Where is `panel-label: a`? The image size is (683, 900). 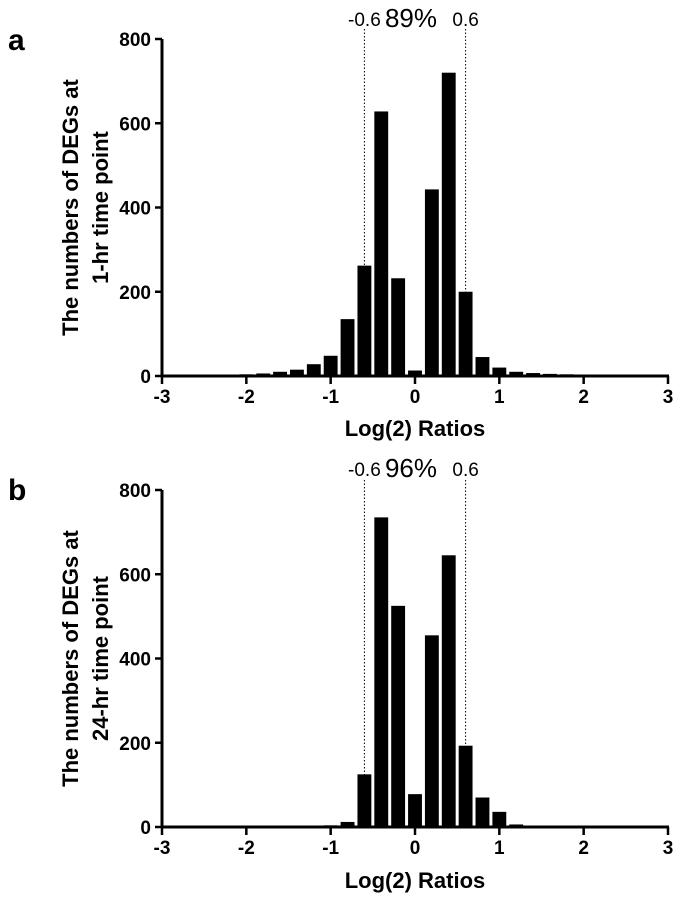 panel-label: a is located at coordinates (16, 40).